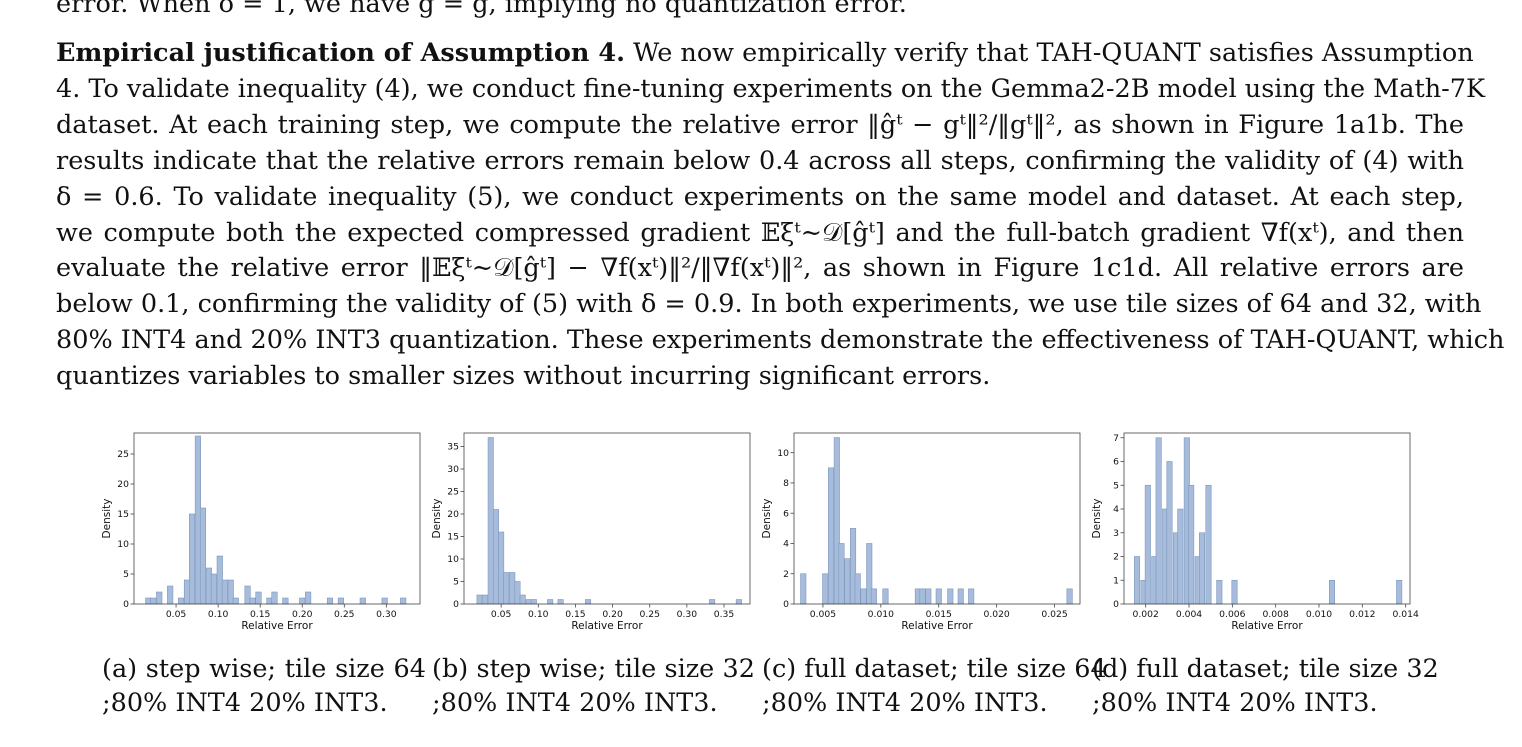 This screenshot has width=1522, height=747. Describe the element at coordinates (612, 614) in the screenshot. I see `x-tick-label: 0.20` at that location.